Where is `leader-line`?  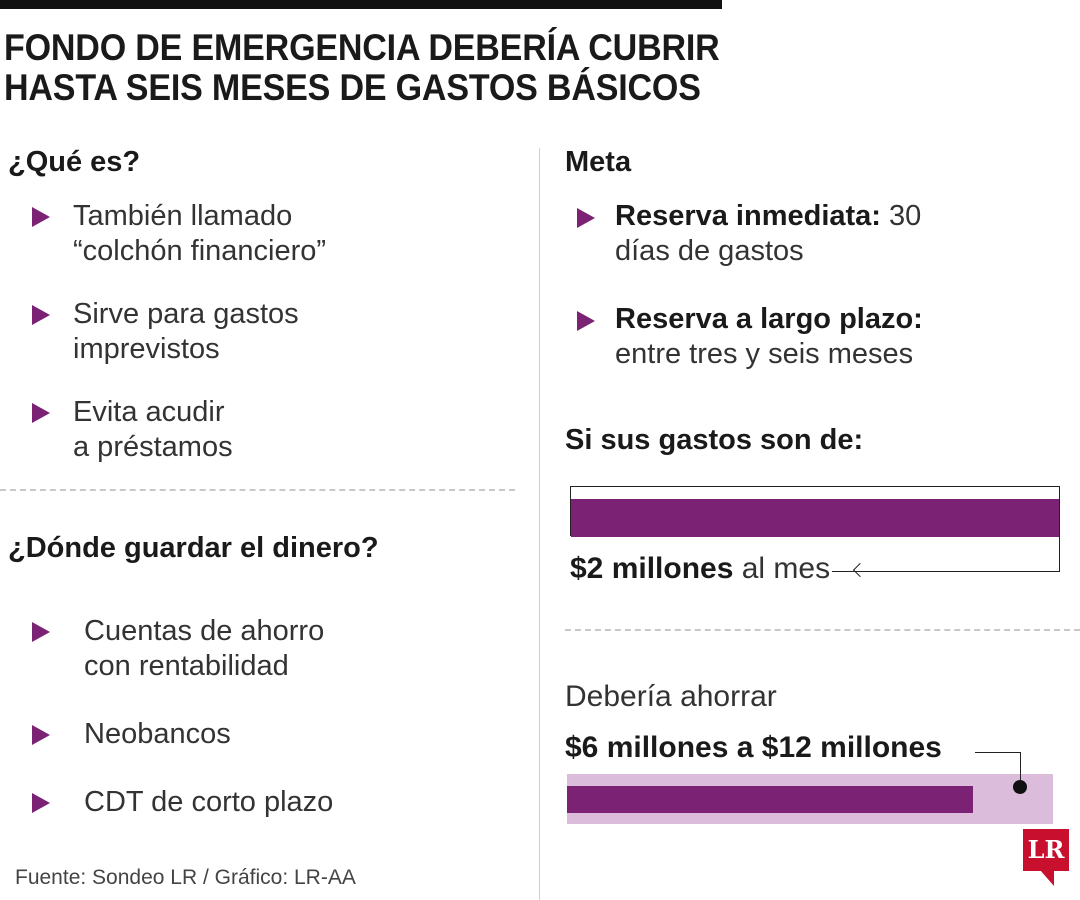 leader-line is located at coordinates (998, 752).